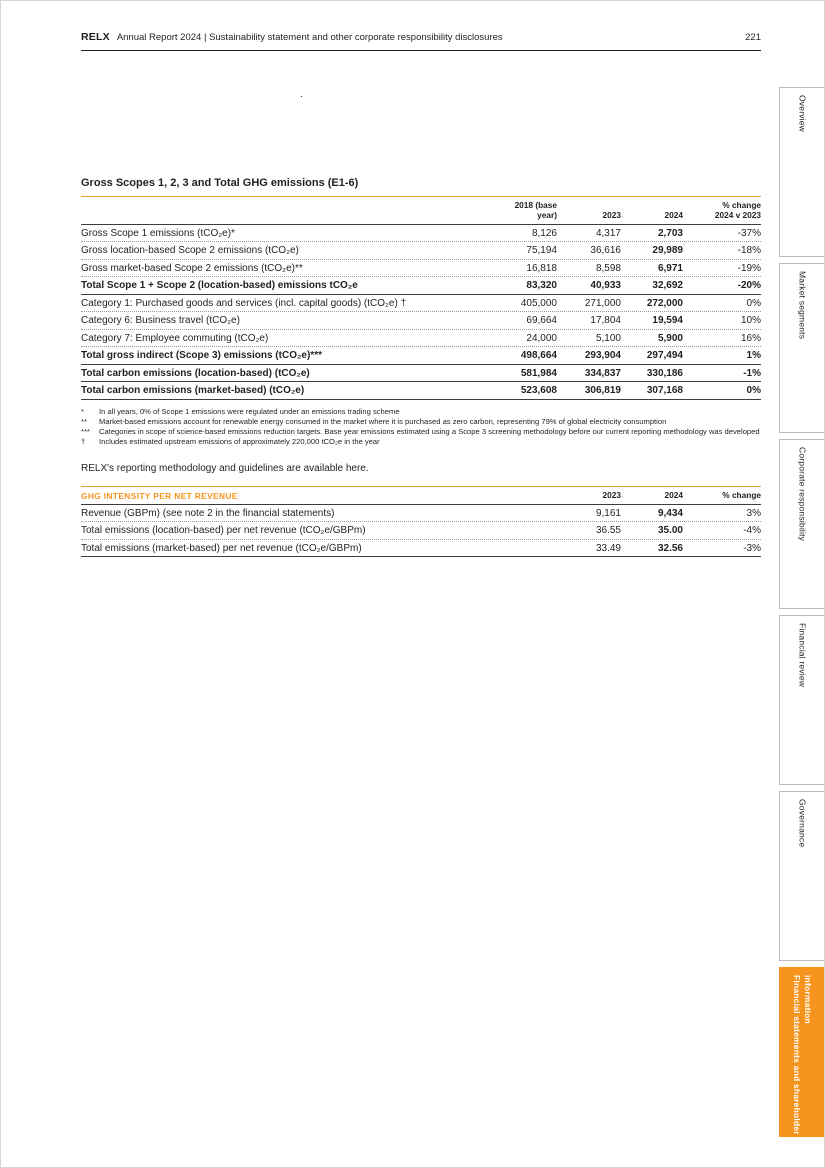 The image size is (825, 1168). What do you see at coordinates (801, 700) in the screenshot?
I see `sidebar-tab-financial-review: Financial review` at bounding box center [801, 700].